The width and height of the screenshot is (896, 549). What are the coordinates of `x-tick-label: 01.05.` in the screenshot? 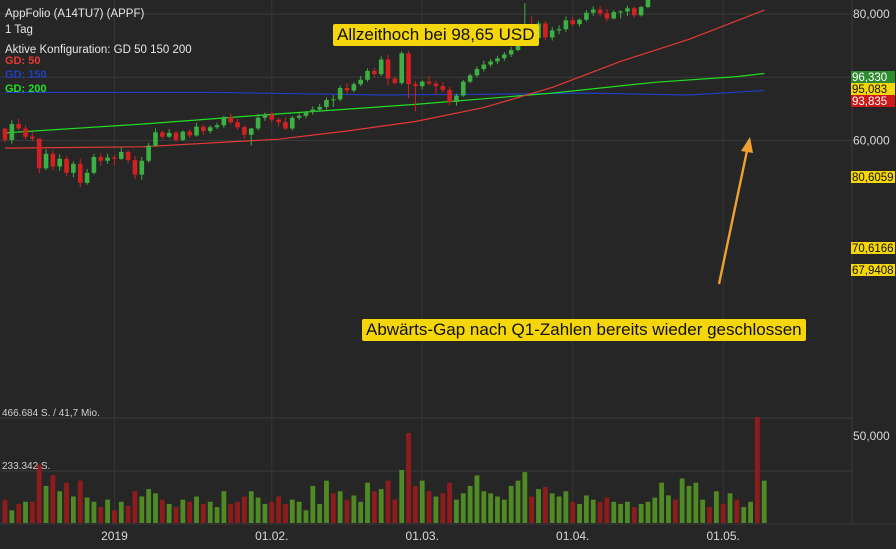 It's located at (723, 536).